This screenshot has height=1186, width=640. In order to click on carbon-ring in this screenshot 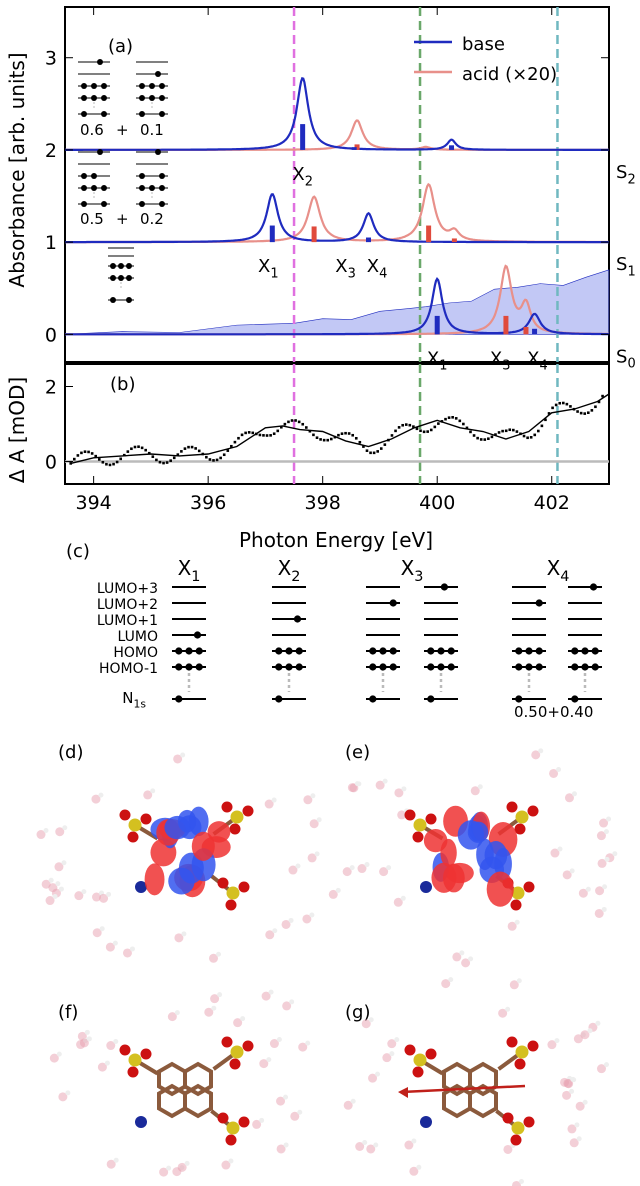, I will do `click(483, 1079)`.